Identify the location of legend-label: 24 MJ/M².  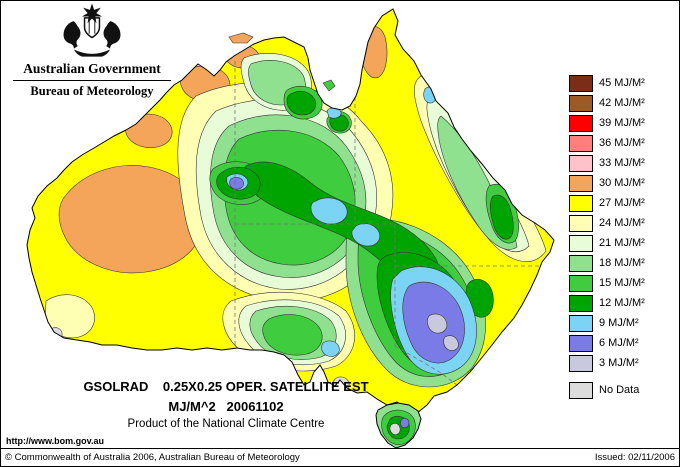
(622, 223).